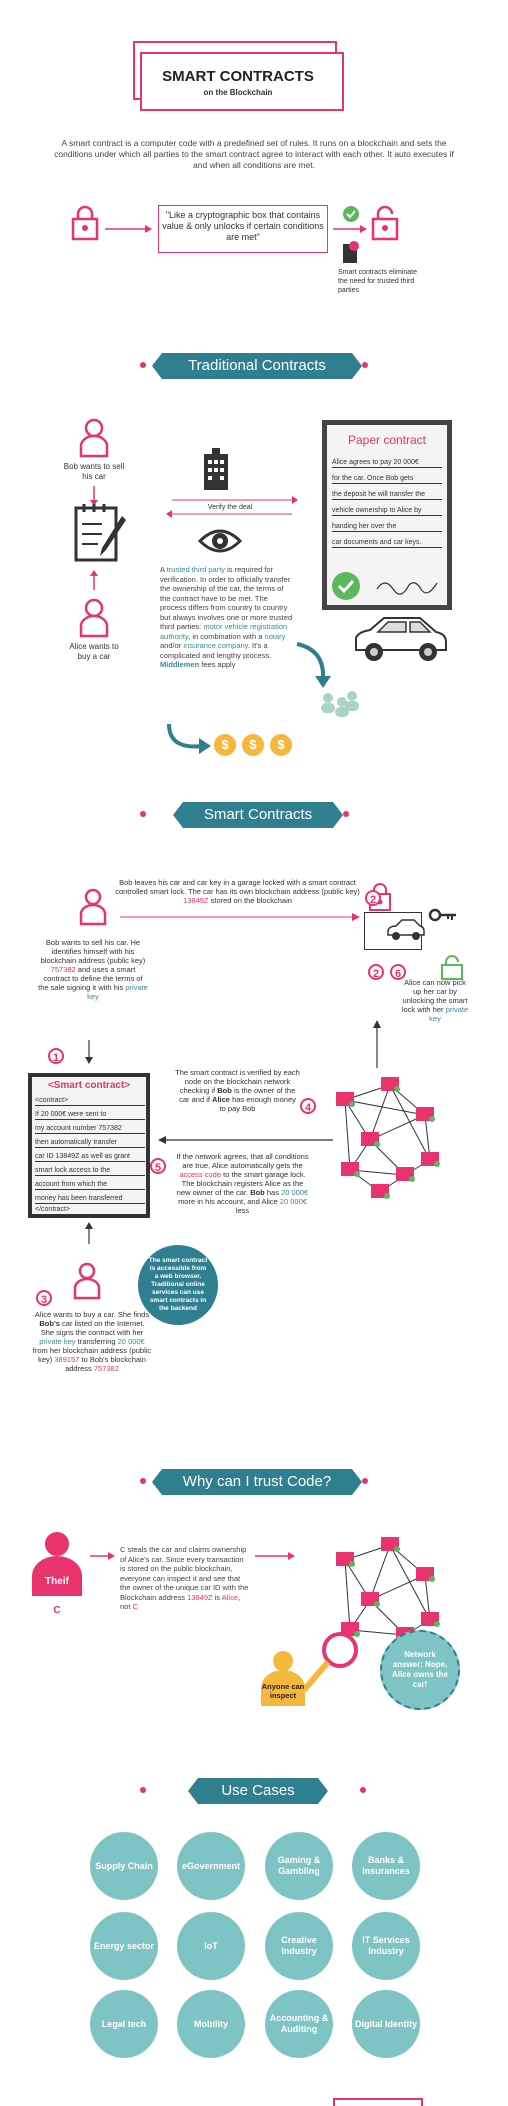  What do you see at coordinates (387, 479) in the screenshot?
I see `paper-line: for the car. Once Bob gets` at bounding box center [387, 479].